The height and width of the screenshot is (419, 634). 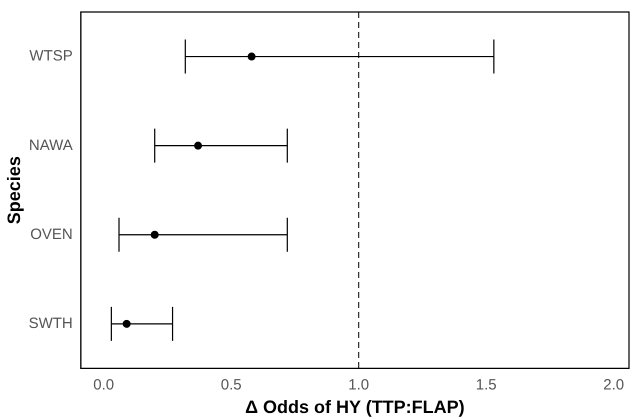 What do you see at coordinates (51, 234) in the screenshot?
I see `y-tick-label: OVEN` at bounding box center [51, 234].